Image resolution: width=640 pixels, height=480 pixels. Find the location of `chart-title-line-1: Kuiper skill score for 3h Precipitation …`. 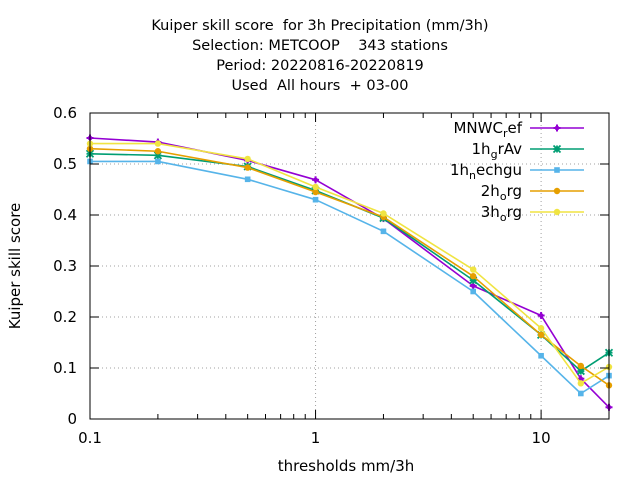

chart-title-line-1: Kuiper skill score for 3h Precipitation … is located at coordinates (320, 26).